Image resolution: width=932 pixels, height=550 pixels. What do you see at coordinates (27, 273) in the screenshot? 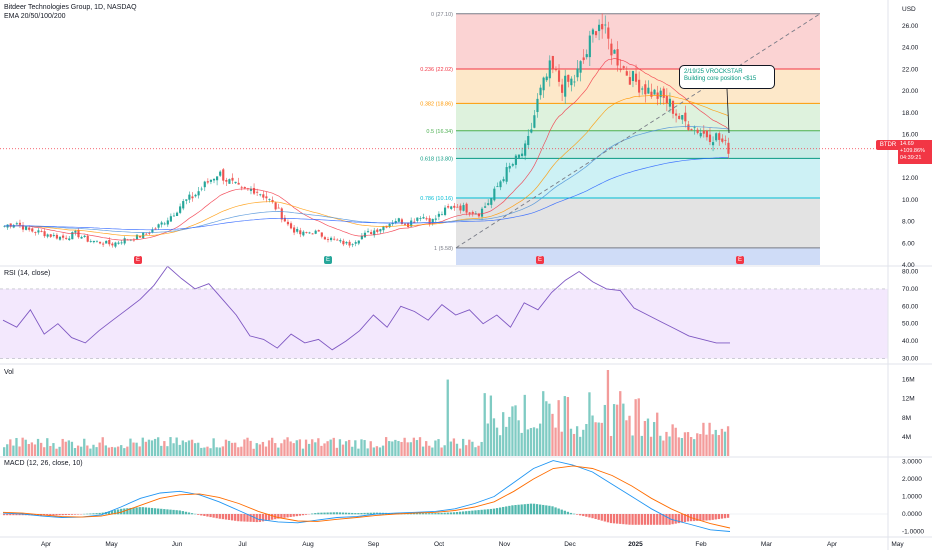
I see `rsi-label: RSI (14, close)` at bounding box center [27, 273].